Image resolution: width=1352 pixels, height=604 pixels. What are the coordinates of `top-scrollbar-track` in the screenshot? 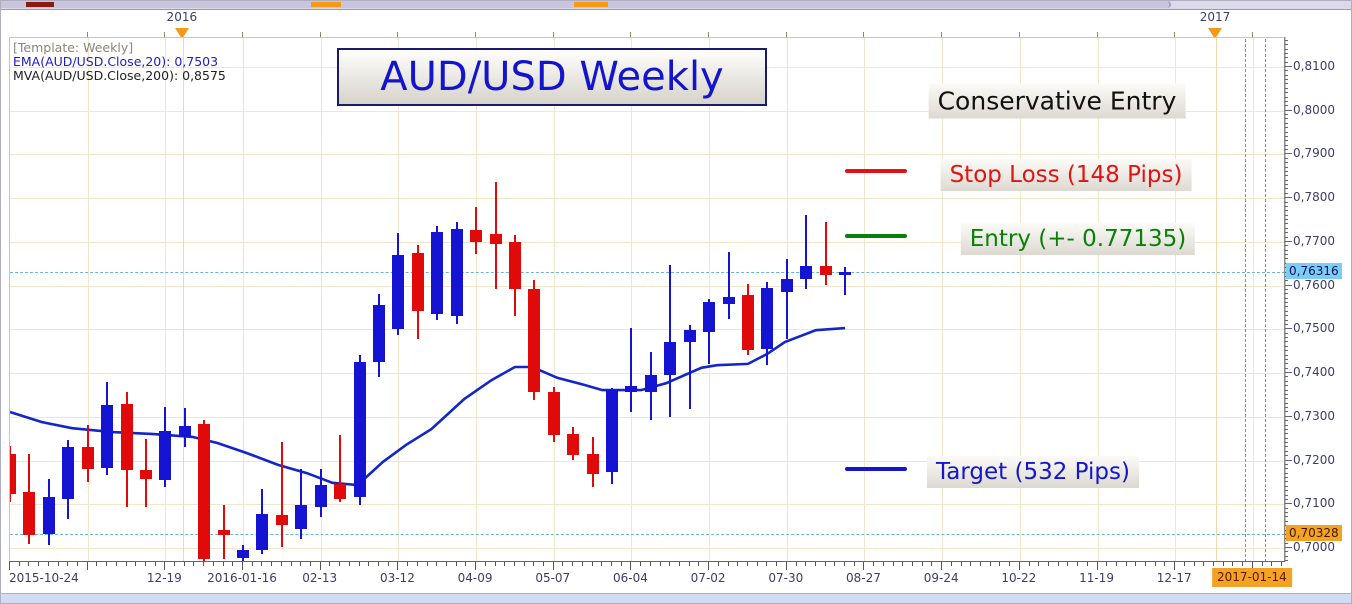 It's located at (676, 5).